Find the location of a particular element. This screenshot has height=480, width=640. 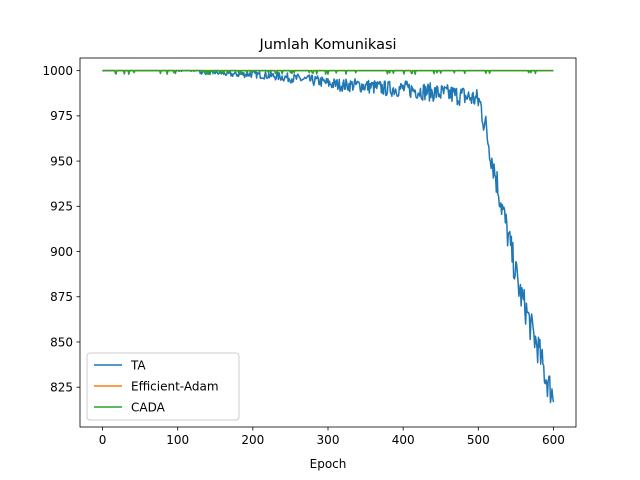

x-tick-label: 600 is located at coordinates (553, 440).